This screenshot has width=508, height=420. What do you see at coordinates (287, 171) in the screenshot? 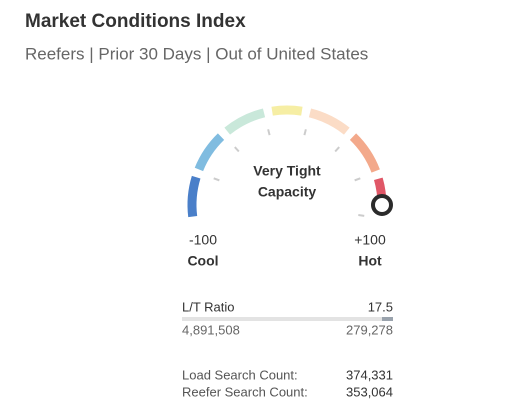
I see `status: Very Tight` at bounding box center [287, 171].